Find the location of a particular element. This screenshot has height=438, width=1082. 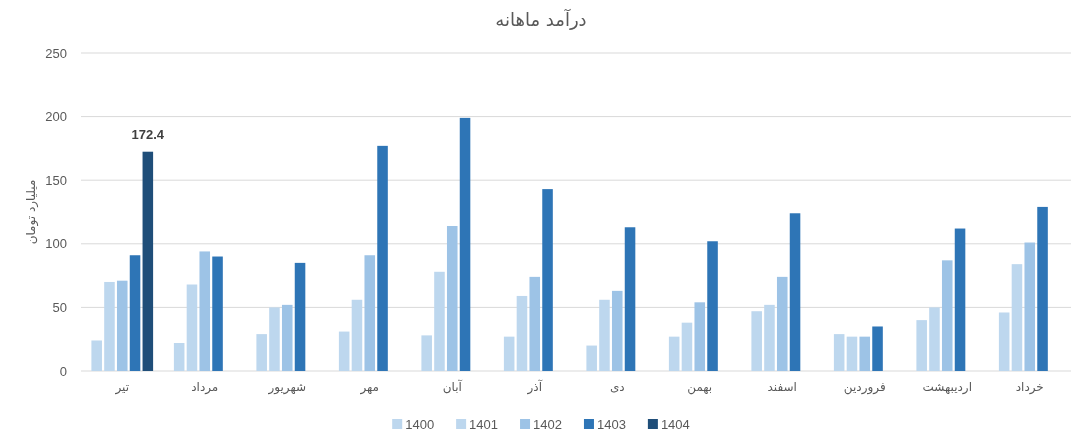

x-tick-label: خرداد is located at coordinates (1029, 387).